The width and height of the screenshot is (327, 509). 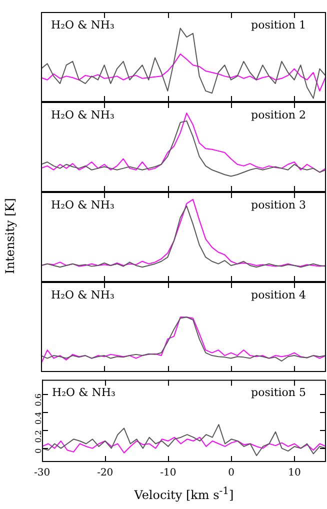 What do you see at coordinates (42, 473) in the screenshot?
I see `x-tick-label: -30` at bounding box center [42, 473].